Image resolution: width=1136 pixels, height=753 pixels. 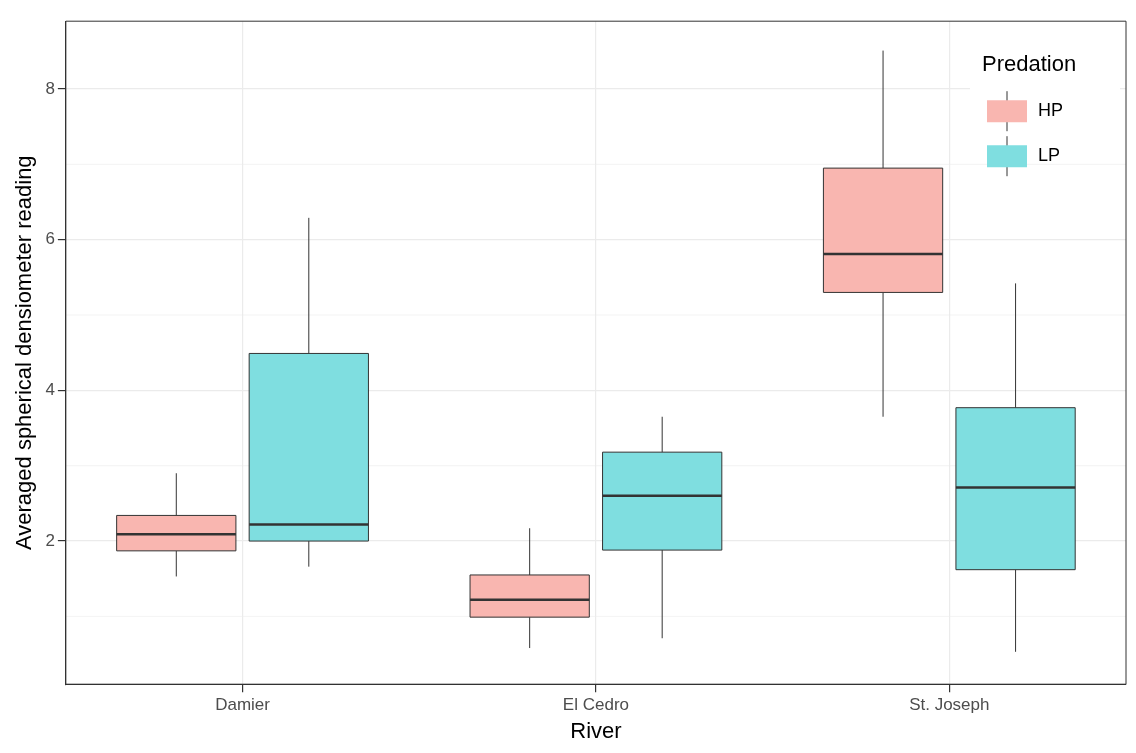 I want to click on x-tick-label: St. Joseph, so click(x=949, y=705).